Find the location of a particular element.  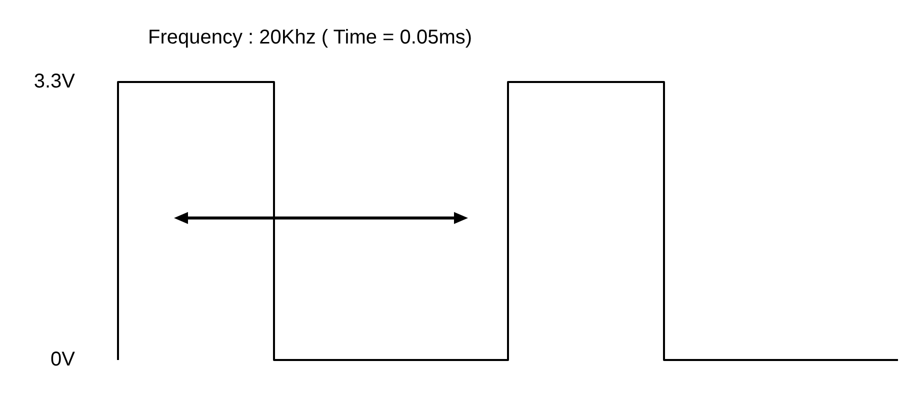

y-tick-label: 0V is located at coordinates (63, 359).